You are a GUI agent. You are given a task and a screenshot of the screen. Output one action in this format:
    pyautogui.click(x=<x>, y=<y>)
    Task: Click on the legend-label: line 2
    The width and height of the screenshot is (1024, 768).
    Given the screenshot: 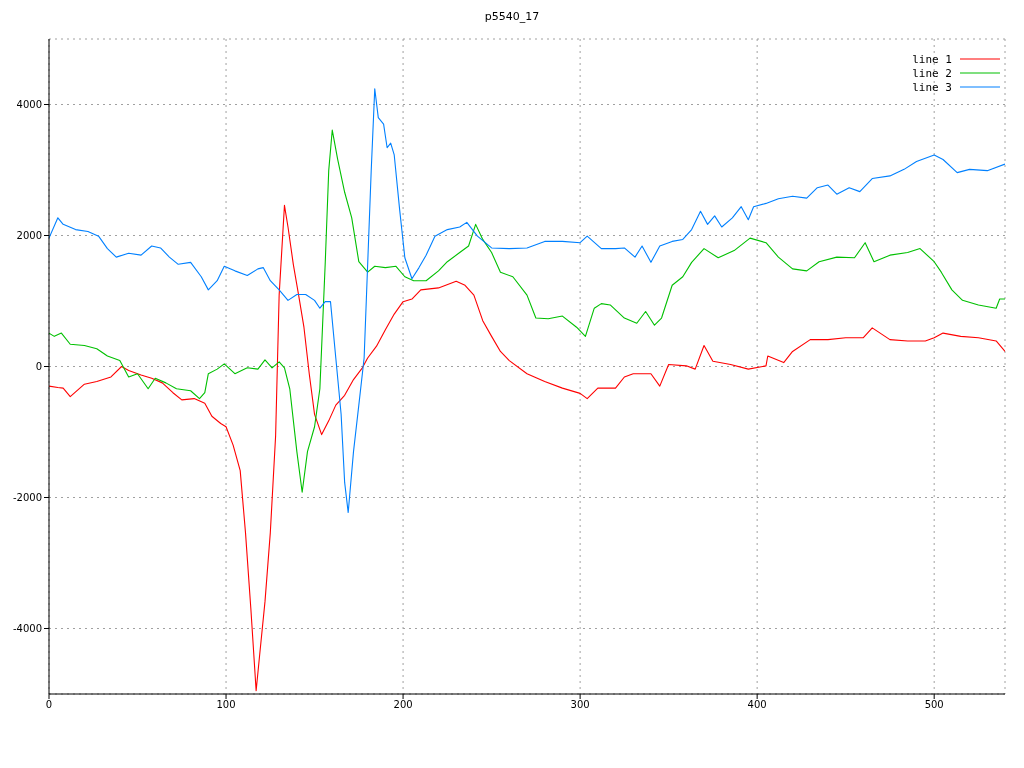 What is the action you would take?
    pyautogui.click(x=932, y=73)
    